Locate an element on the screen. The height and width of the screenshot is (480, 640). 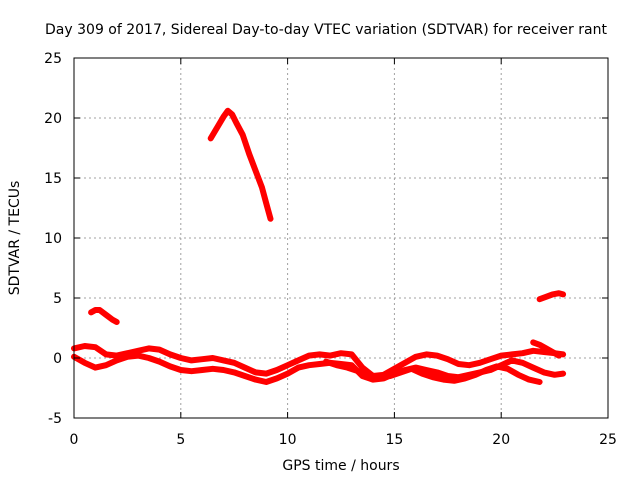
x-tick-label: 15 is located at coordinates (394, 440).